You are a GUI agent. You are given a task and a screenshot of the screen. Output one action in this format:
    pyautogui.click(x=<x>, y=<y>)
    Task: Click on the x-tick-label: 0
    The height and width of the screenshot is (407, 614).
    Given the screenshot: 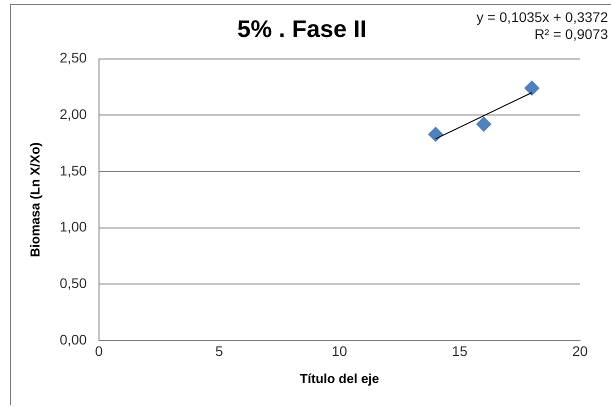 What is the action you would take?
    pyautogui.click(x=98, y=350)
    